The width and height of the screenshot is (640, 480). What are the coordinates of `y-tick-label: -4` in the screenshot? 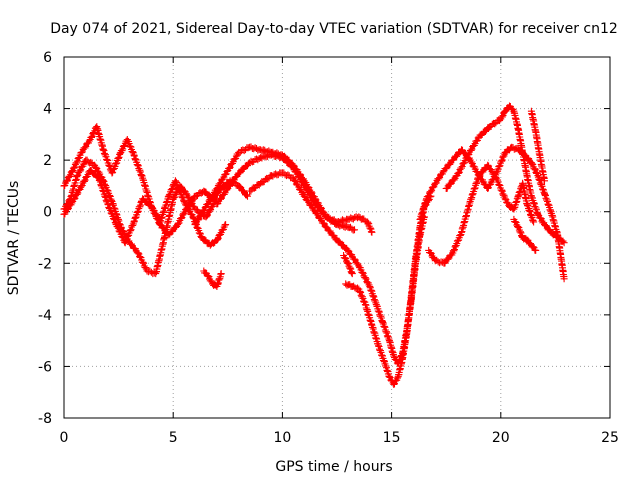 It's located at (45, 316).